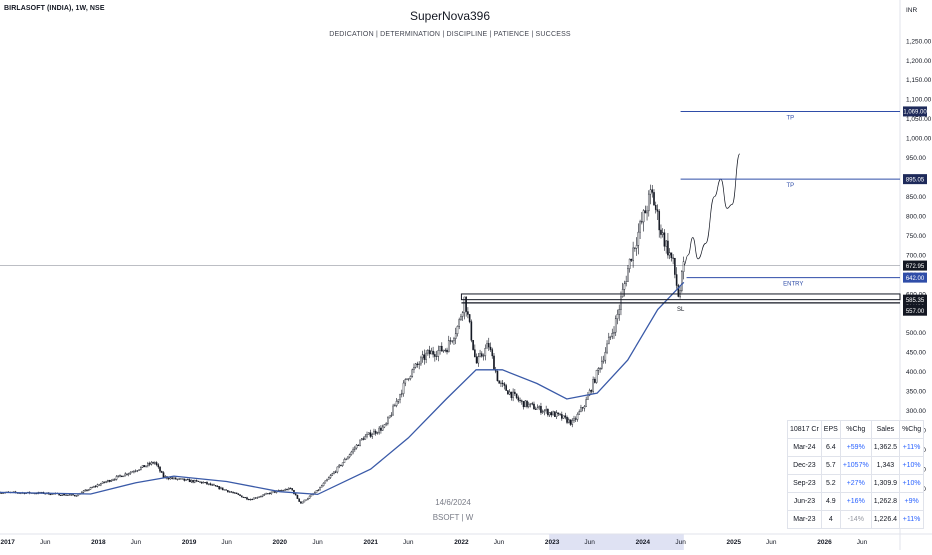 This screenshot has width=932, height=555. I want to click on y-tick-label: 800.00, so click(916, 216).